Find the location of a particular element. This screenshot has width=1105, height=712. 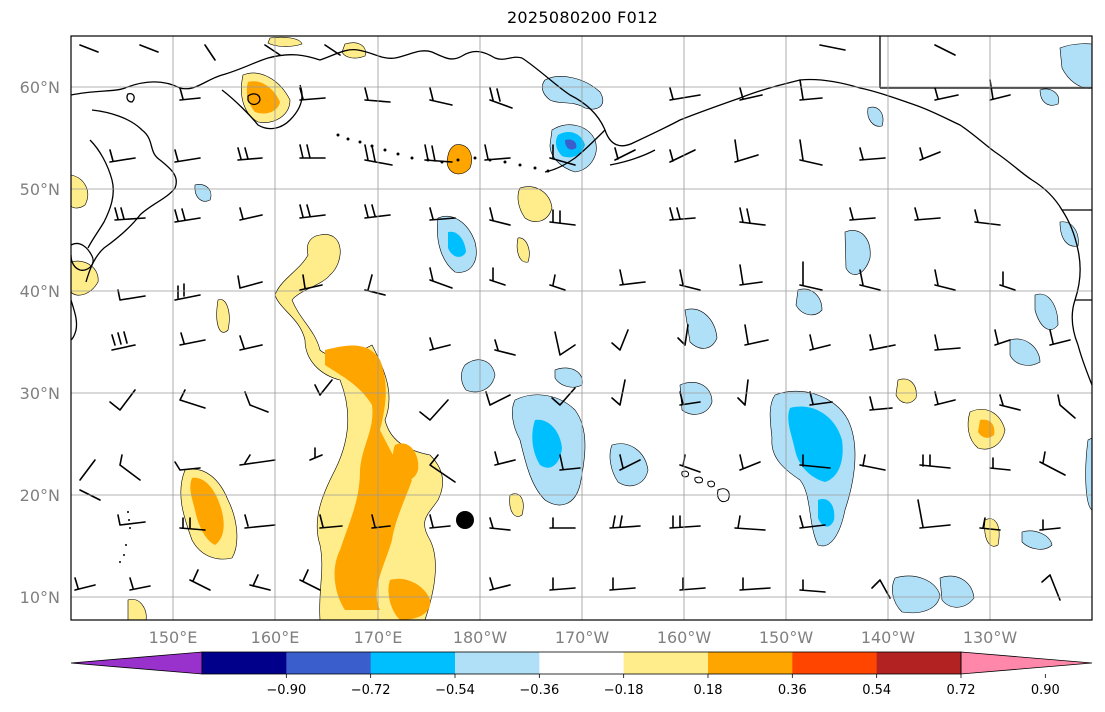

lake-chukotka is located at coordinates (254, 99).